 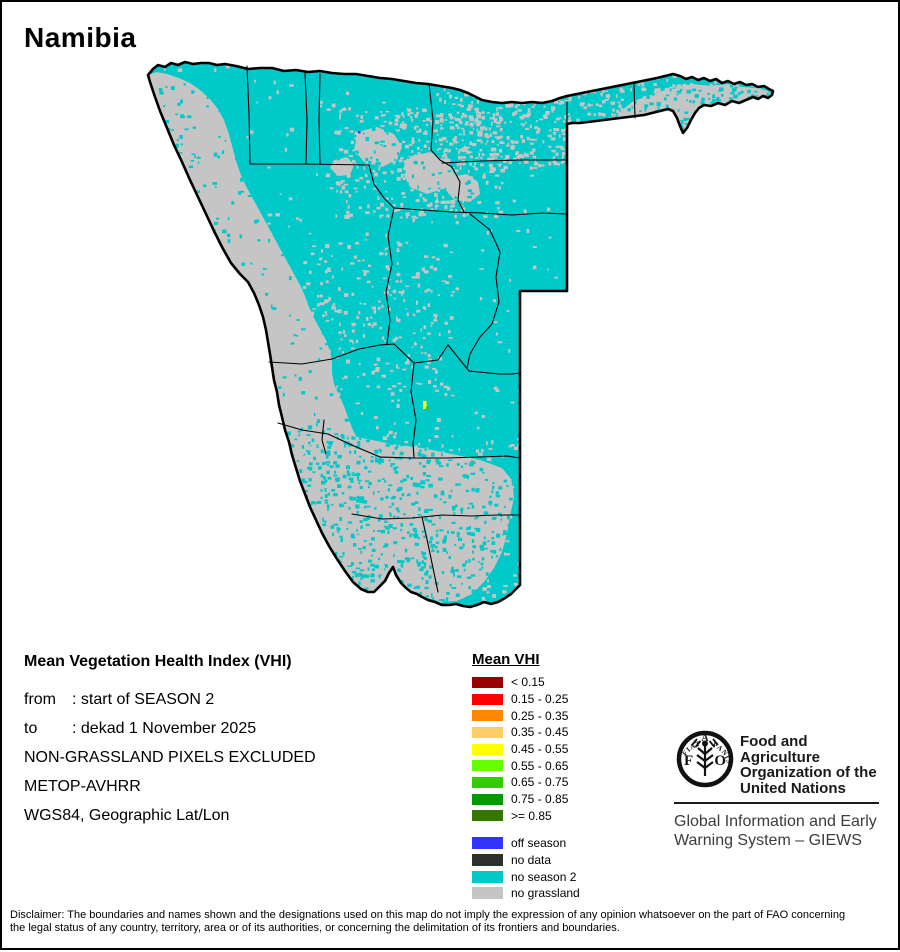 I want to click on legend-label: no data, so click(x=531, y=860).